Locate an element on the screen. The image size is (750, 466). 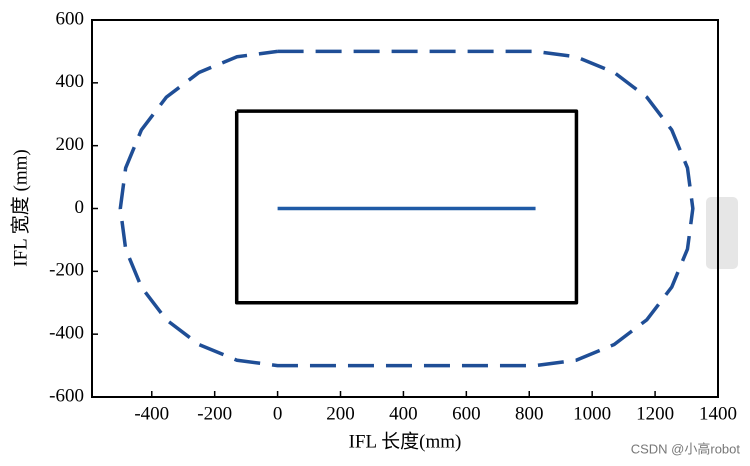
y-tick-label: -400 is located at coordinates (66, 333).